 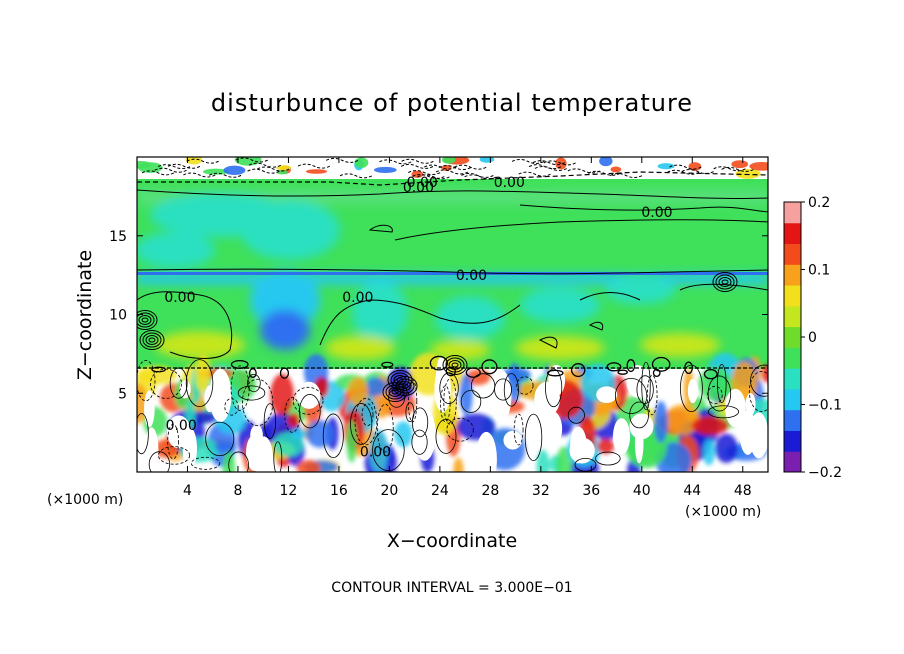 I want to click on x-tick-label: 16, so click(x=339, y=491).